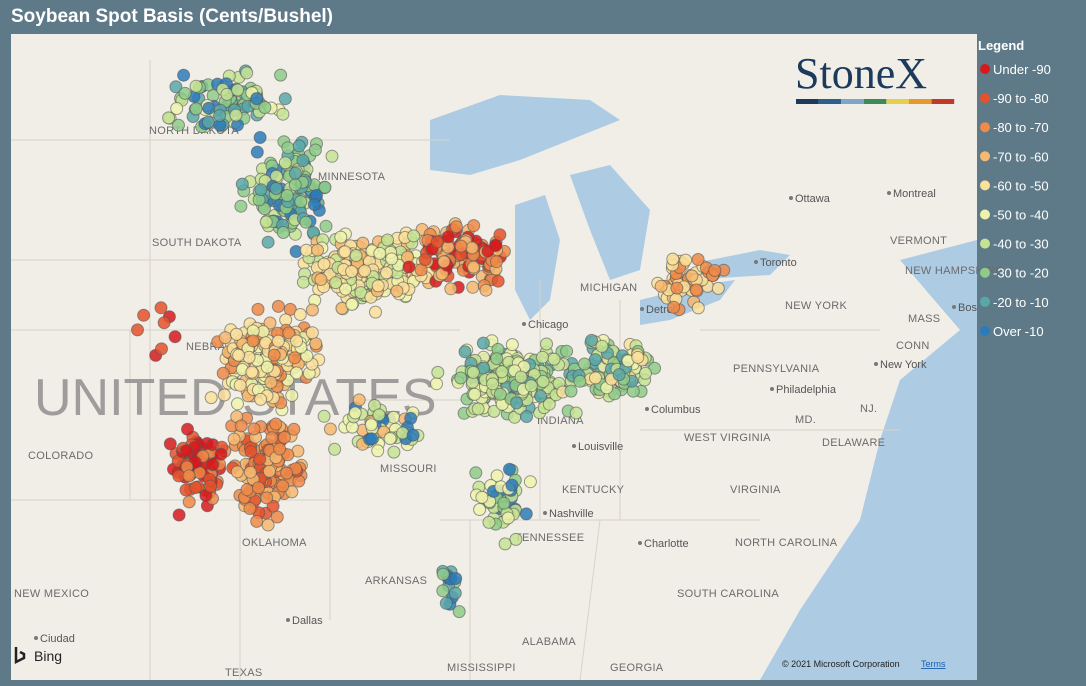 The image size is (1086, 686). What do you see at coordinates (1021, 244) in the screenshot?
I see `legend-label: -40 to -30` at bounding box center [1021, 244].